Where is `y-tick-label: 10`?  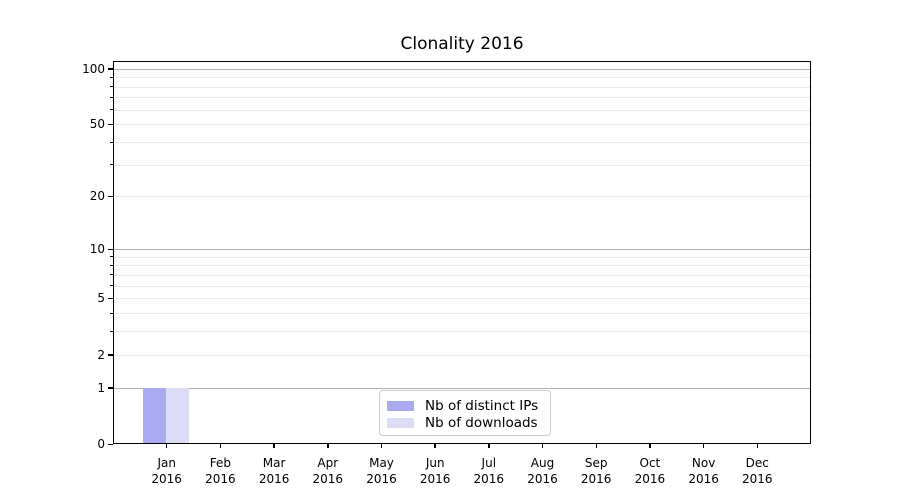 y-tick-label: 10 is located at coordinates (97, 249).